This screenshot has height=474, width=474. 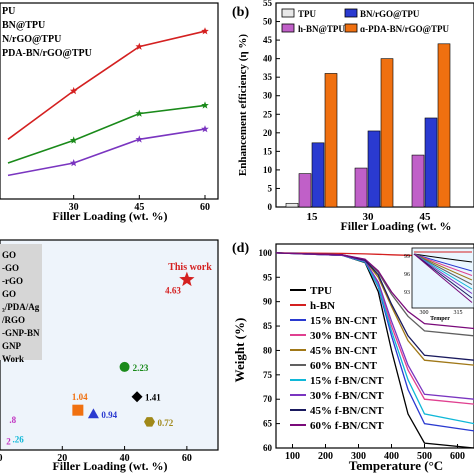 What do you see at coordinates (47, 32) in the screenshot?
I see `panel-a-legend: PU BN@TPU N/rGO@TPU PDA-BN/rGO@TPU` at bounding box center [47, 32].